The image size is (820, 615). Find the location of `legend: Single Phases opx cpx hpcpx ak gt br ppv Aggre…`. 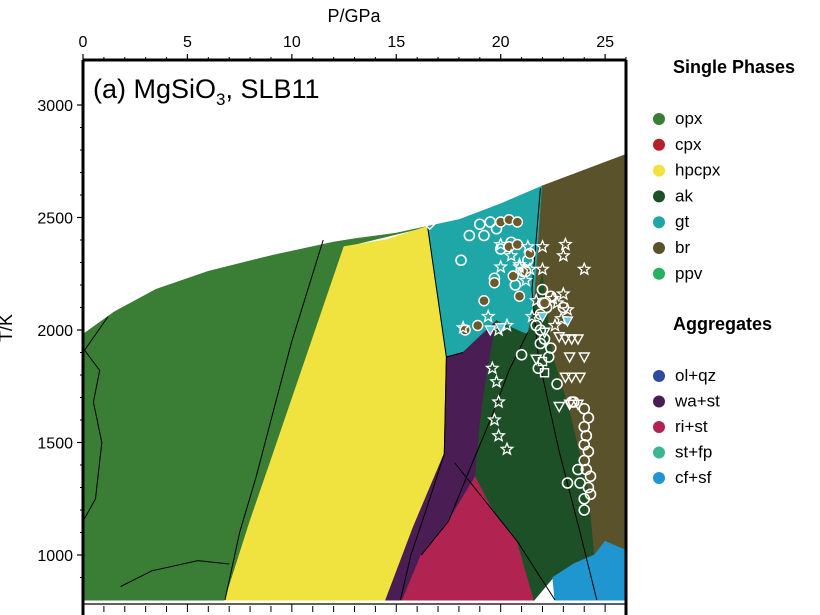

legend: Single Phases opx cpx hpcpx ak gt br ppv Aggre… is located at coordinates (724, 272).